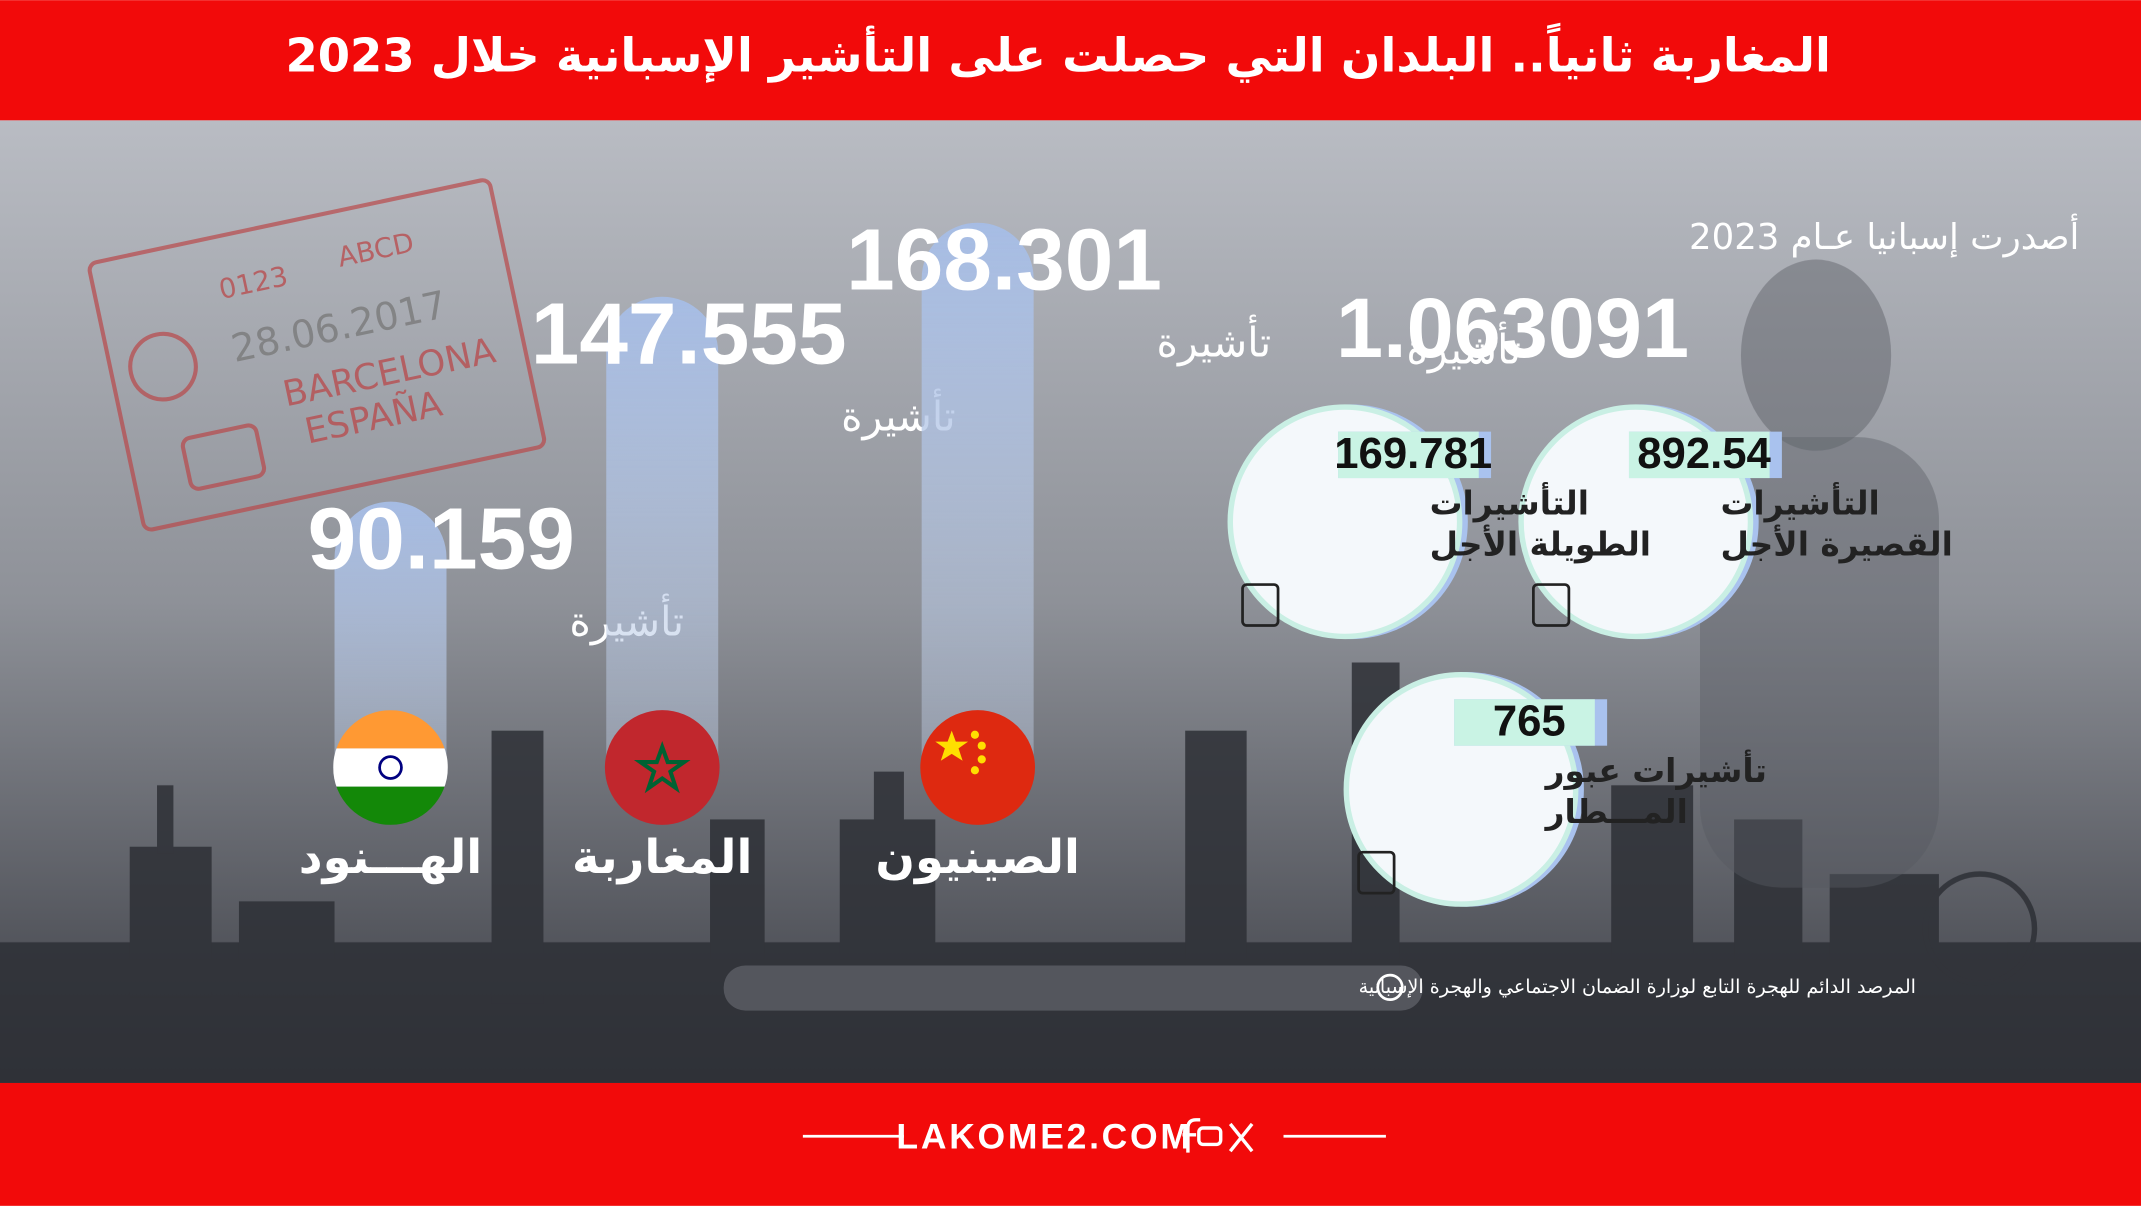 Image resolution: width=2141 pixels, height=1206 pixels. Describe the element at coordinates (1073, 988) in the screenshot. I see `source-pill` at that location.